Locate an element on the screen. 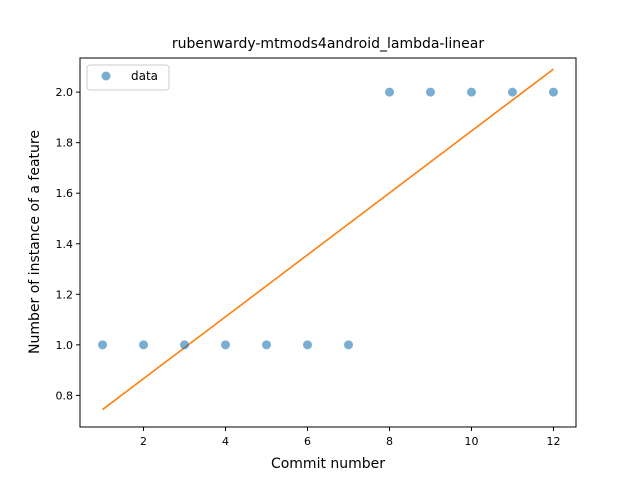 This screenshot has height=480, width=640. y-axis-ticks: 0.8 1.0 1.2 1.4 1.6 1.8 2.0 is located at coordinates (68, 244).